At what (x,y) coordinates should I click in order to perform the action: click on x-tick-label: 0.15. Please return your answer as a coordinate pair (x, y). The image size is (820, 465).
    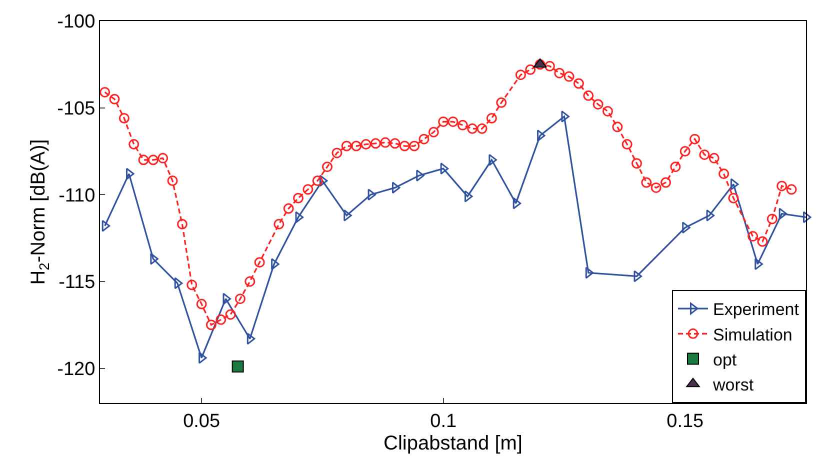
    Looking at the image, I should click on (685, 421).